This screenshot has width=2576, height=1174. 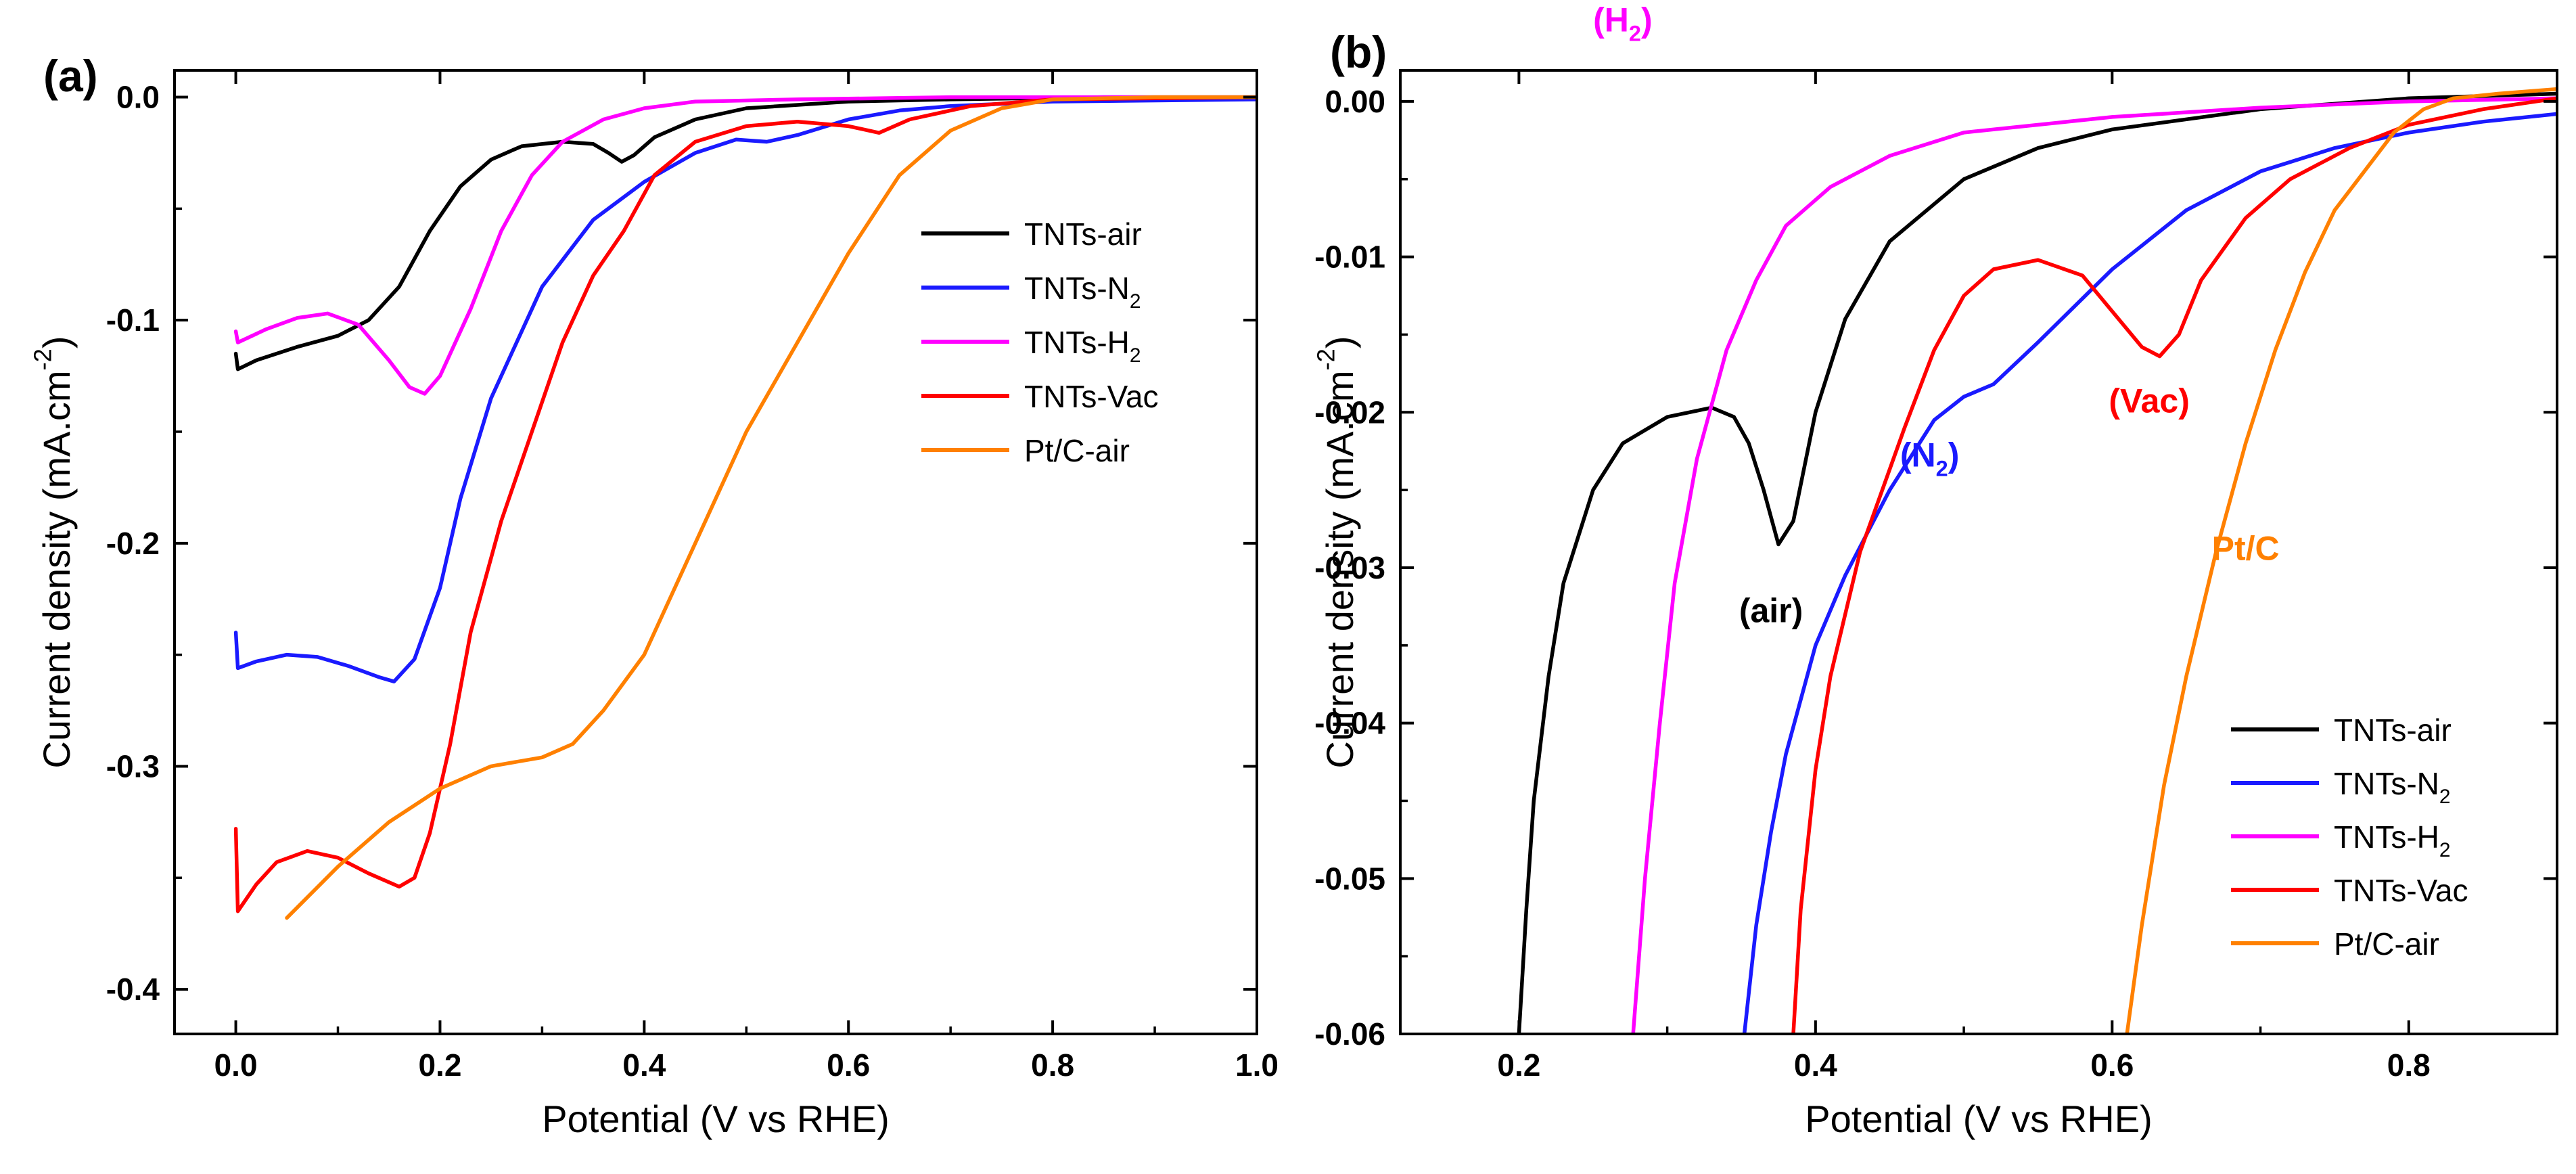 I want to click on series-line-pt-c-air, so click(x=2341, y=560).